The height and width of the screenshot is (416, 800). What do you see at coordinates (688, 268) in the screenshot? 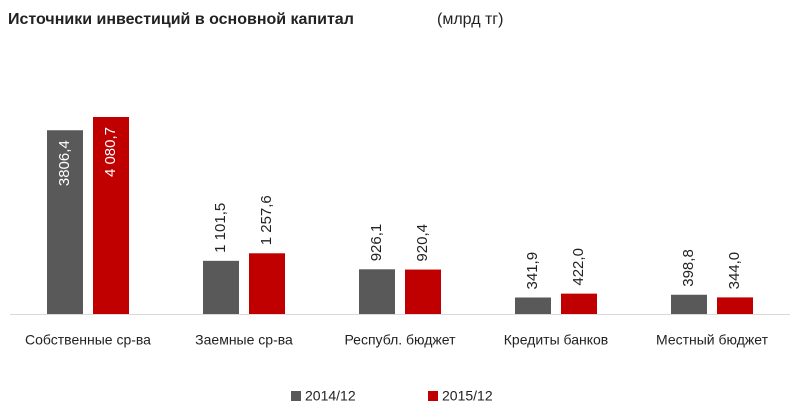
I see `value-label: 398,8` at bounding box center [688, 268].